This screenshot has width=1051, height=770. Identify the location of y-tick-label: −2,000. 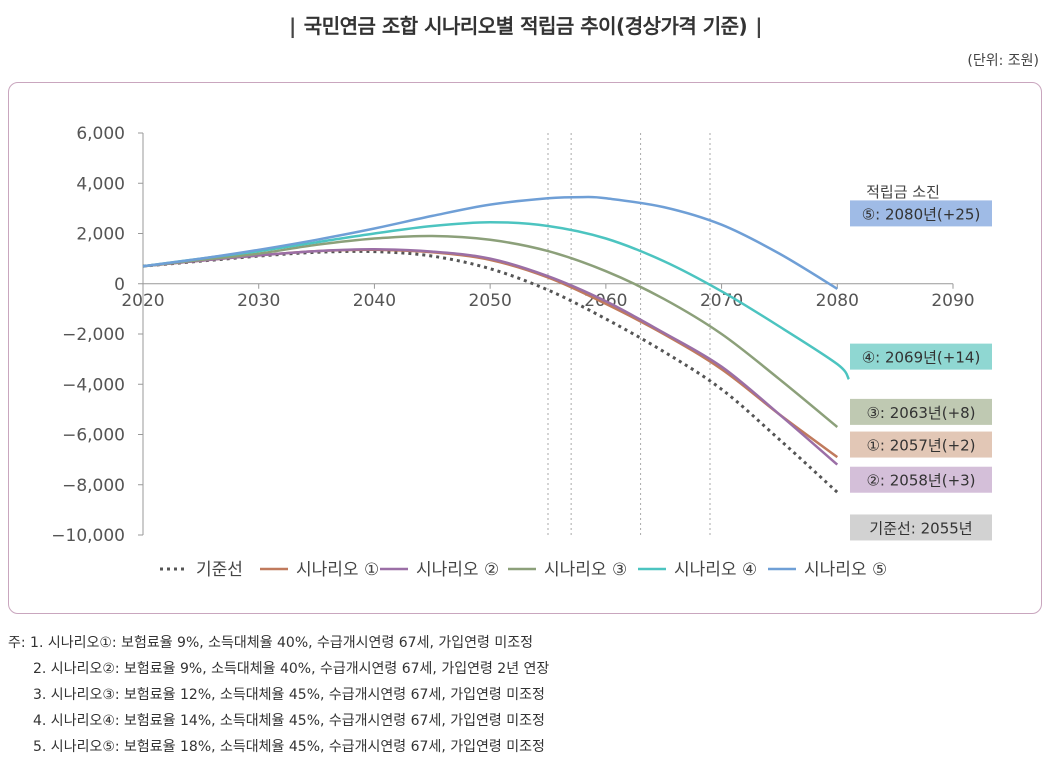
(93, 335).